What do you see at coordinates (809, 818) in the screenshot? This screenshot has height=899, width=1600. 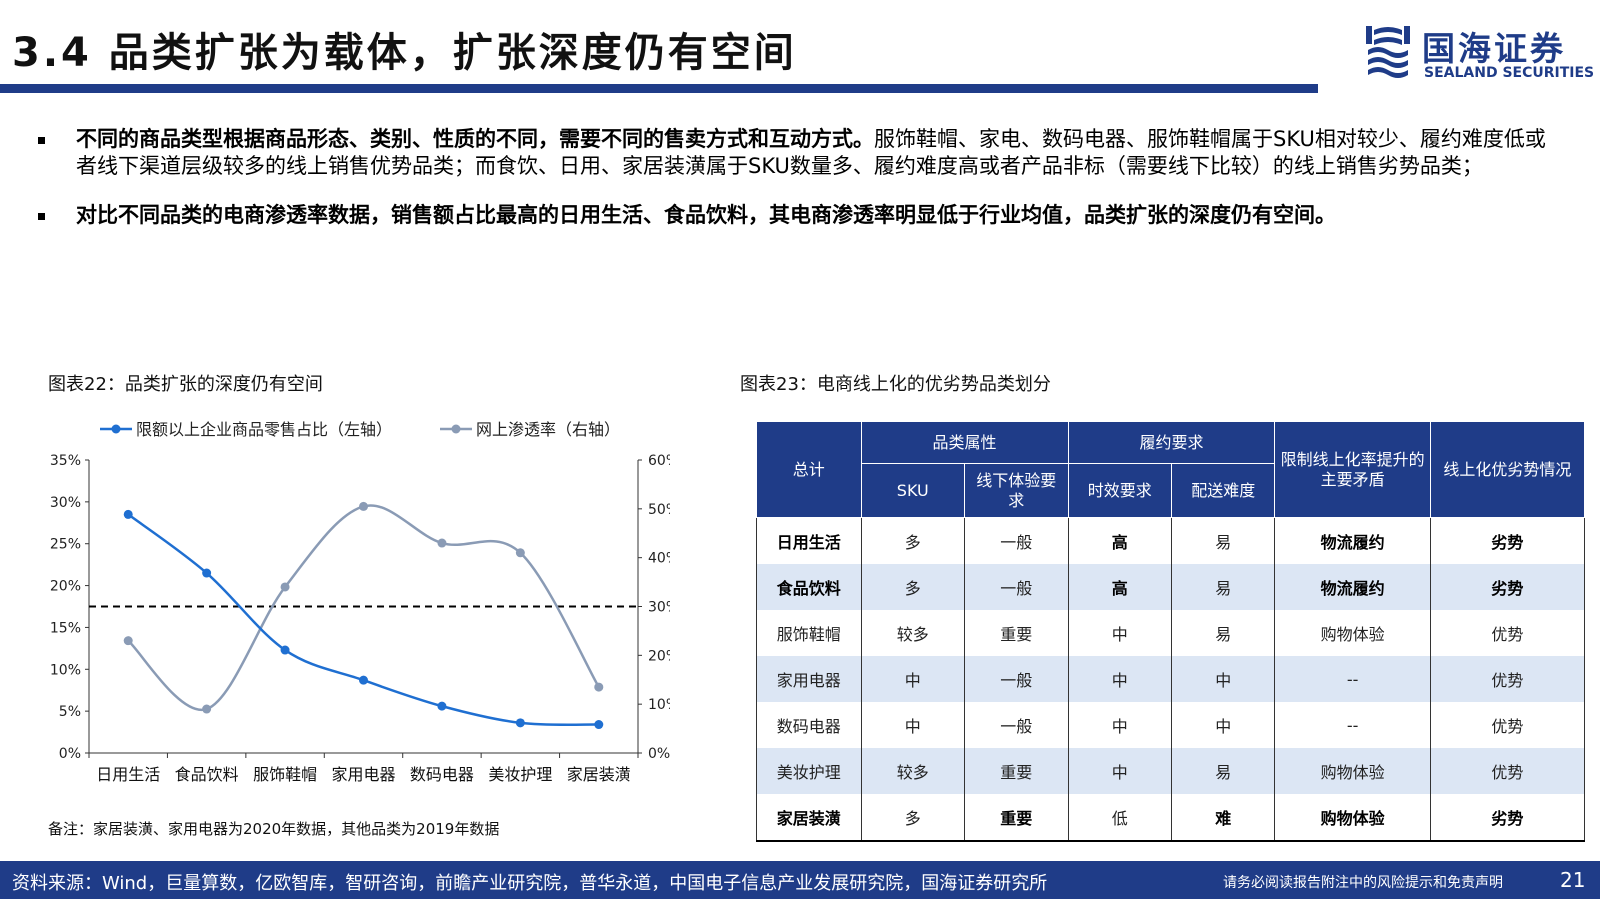 I see `category-name-cell: 家居装潢` at bounding box center [809, 818].